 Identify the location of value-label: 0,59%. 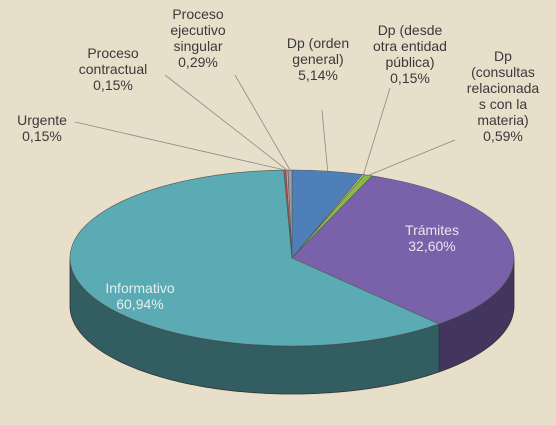
(503, 136).